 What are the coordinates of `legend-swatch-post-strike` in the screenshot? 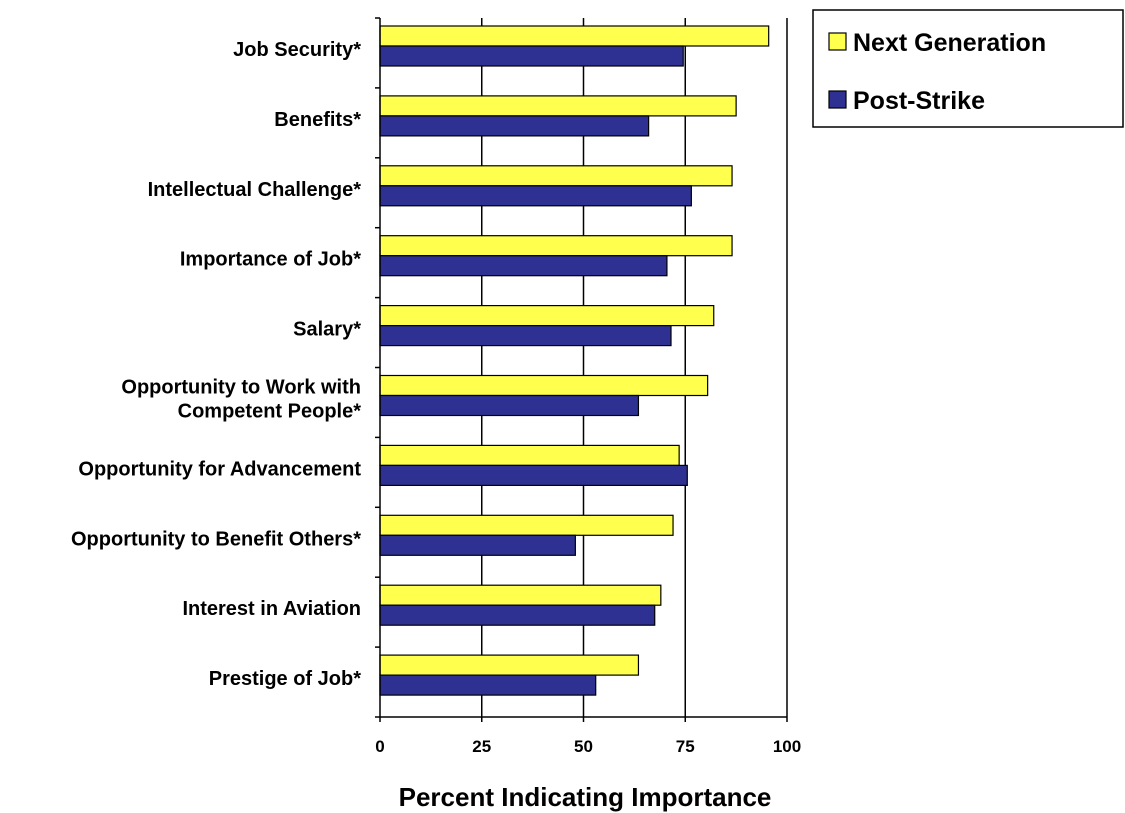 It's located at (837, 99).